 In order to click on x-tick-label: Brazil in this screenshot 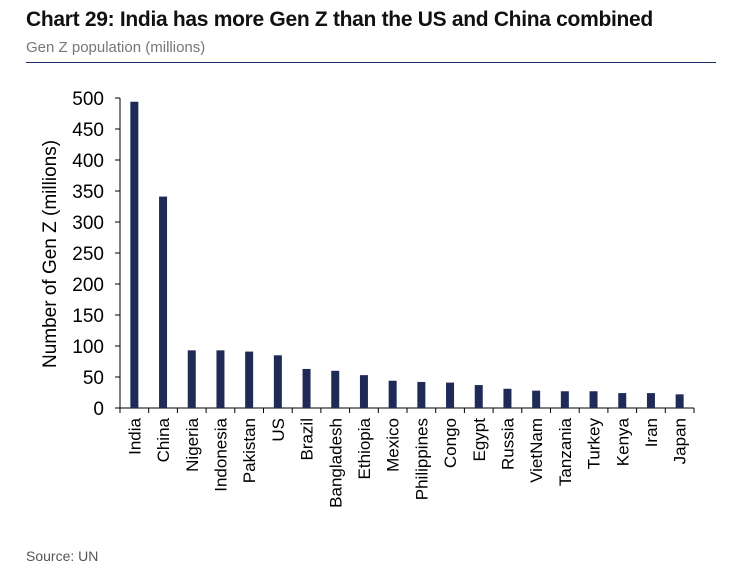, I will do `click(307, 439)`.